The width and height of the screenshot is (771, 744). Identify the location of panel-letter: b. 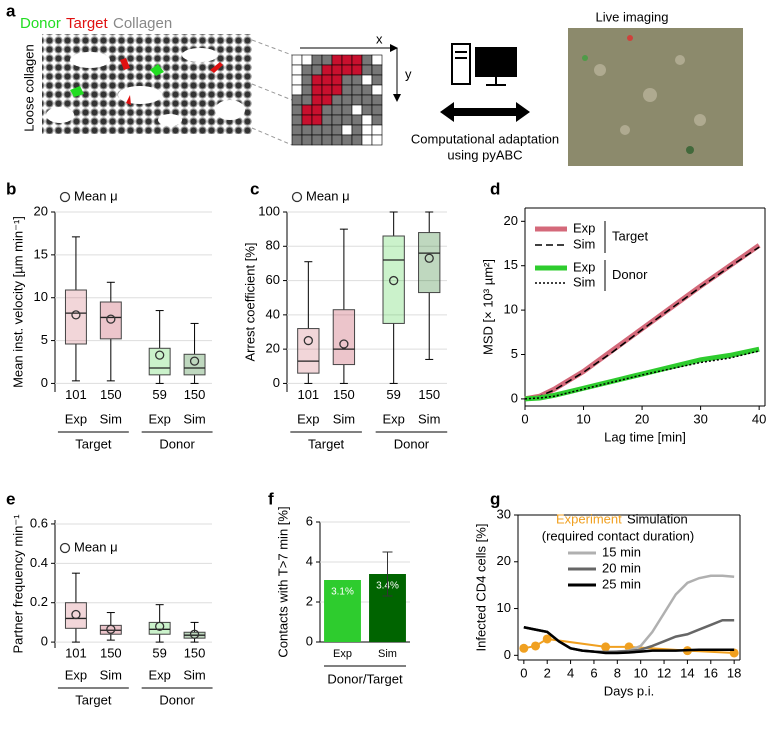
(11, 188).